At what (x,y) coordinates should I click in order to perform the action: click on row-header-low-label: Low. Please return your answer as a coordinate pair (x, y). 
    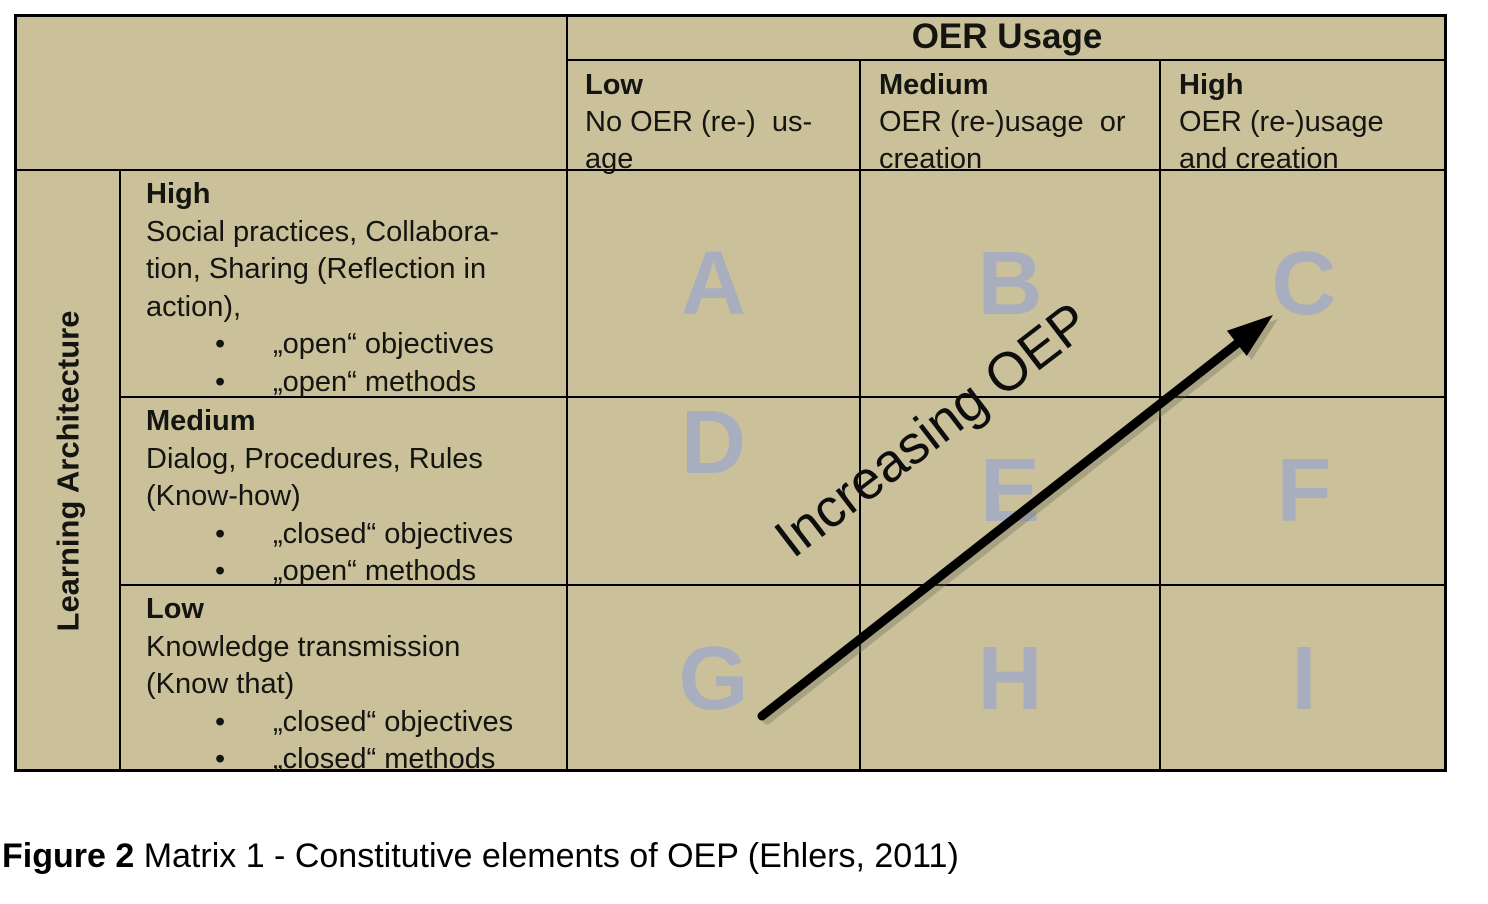
    Looking at the image, I should click on (175, 609).